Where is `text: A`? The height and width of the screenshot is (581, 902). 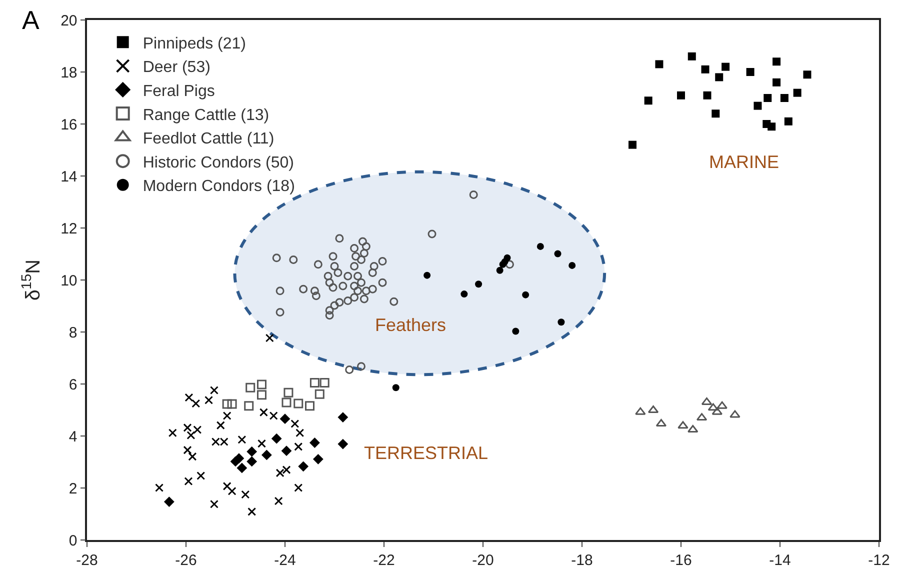 text: A is located at coordinates (31, 20).